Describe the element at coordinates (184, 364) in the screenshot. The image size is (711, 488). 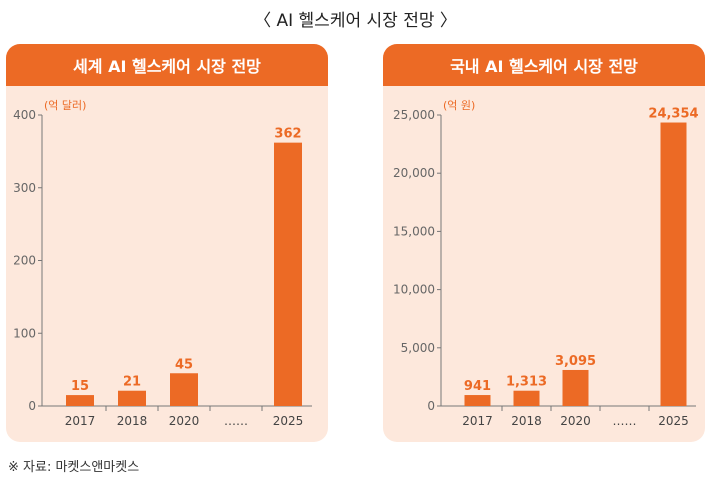
I see `data-label: 45` at that location.